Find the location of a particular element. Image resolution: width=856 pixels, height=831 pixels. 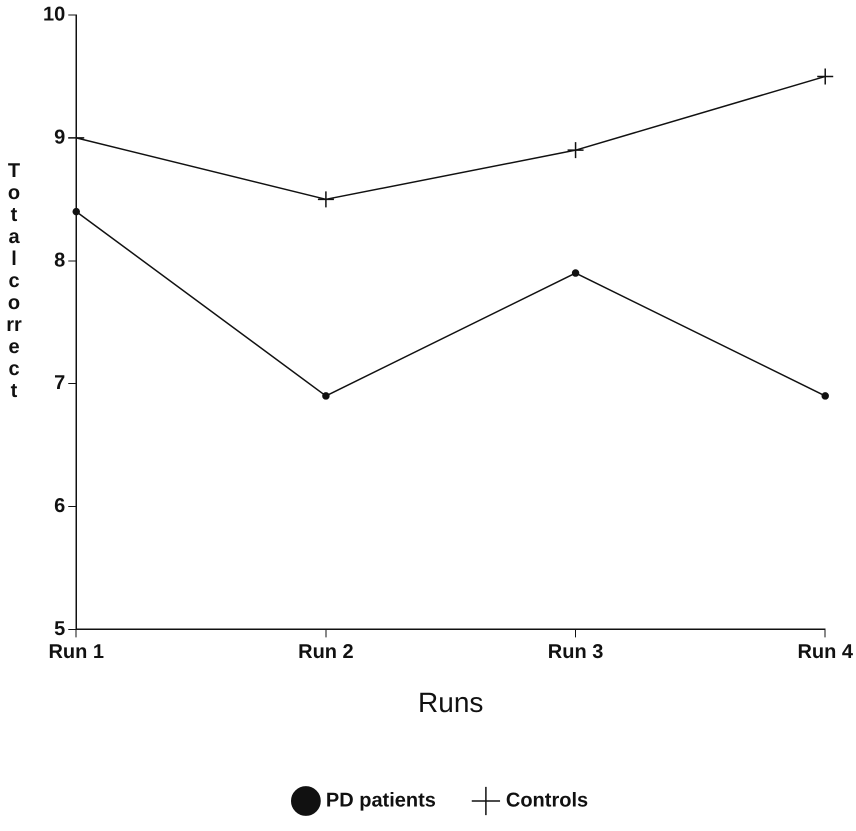

y-tick-label: 7 is located at coordinates (60, 383).